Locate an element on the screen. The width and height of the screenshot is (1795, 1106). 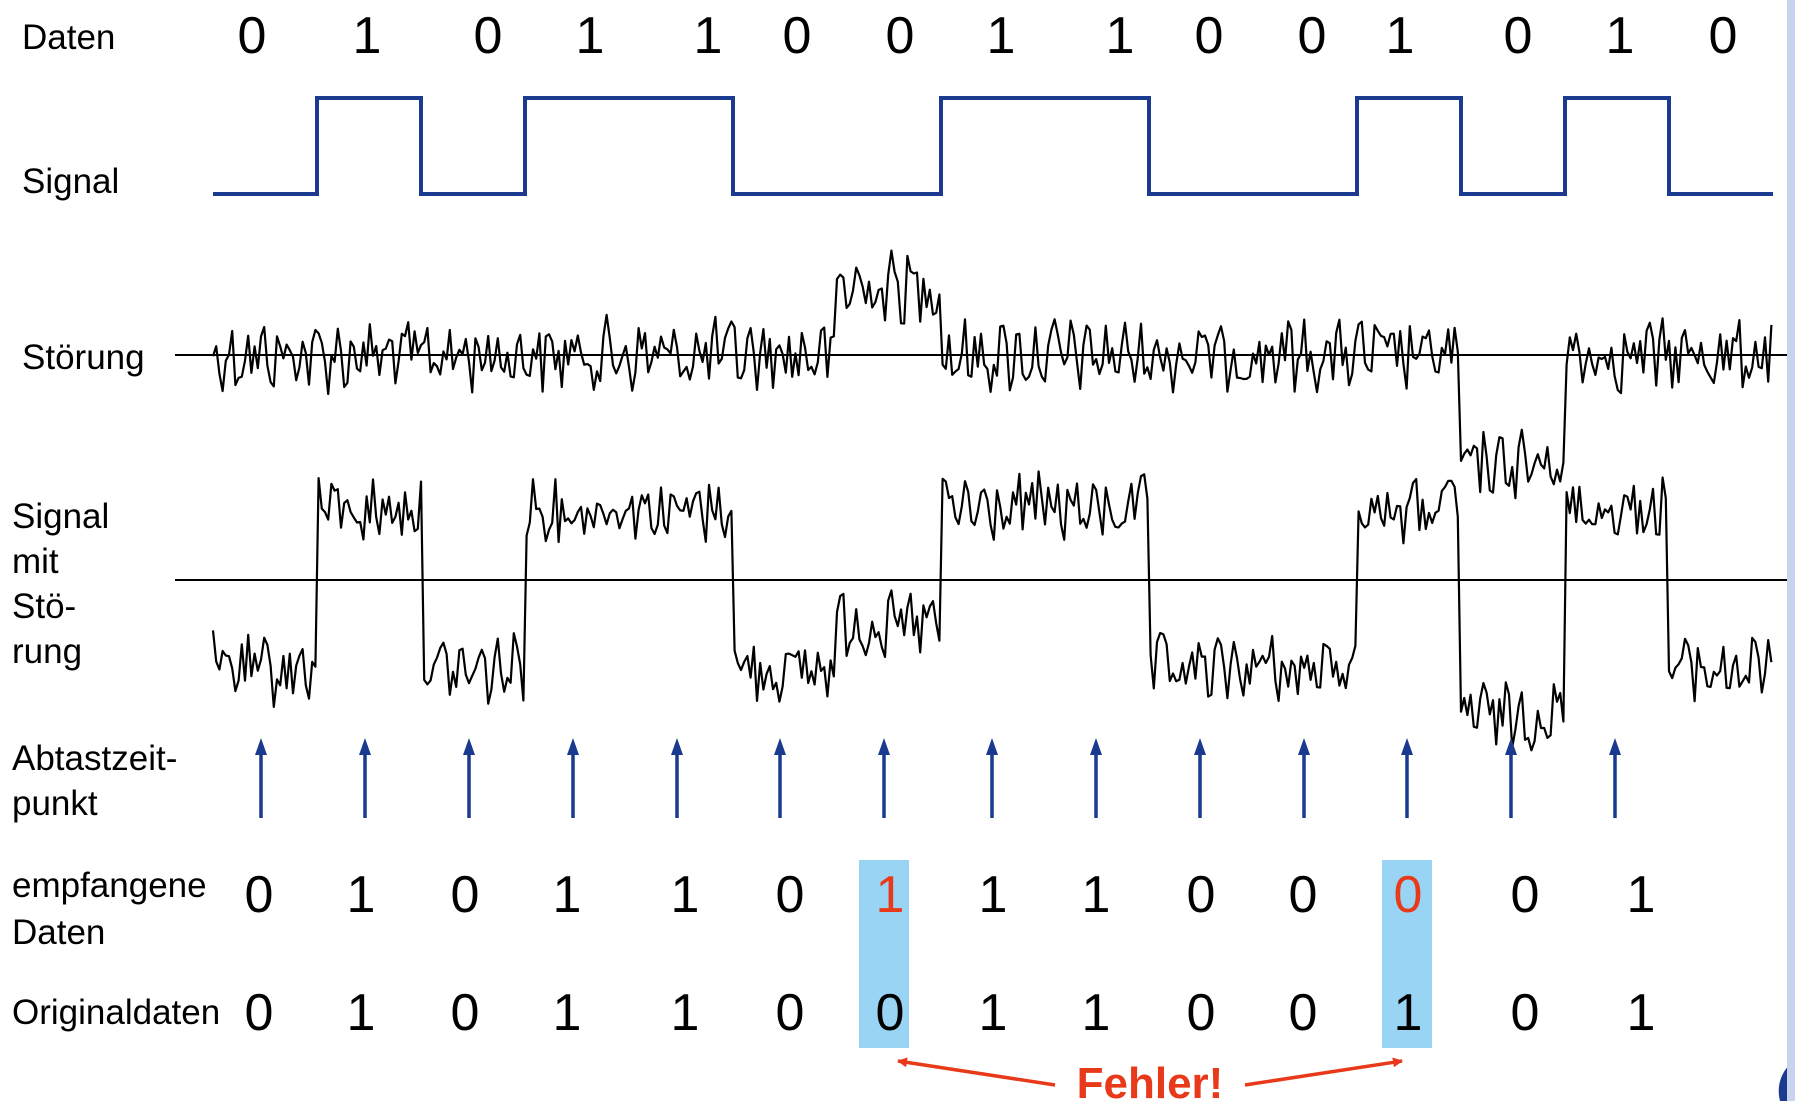
label-daten: Daten is located at coordinates (68, 37).